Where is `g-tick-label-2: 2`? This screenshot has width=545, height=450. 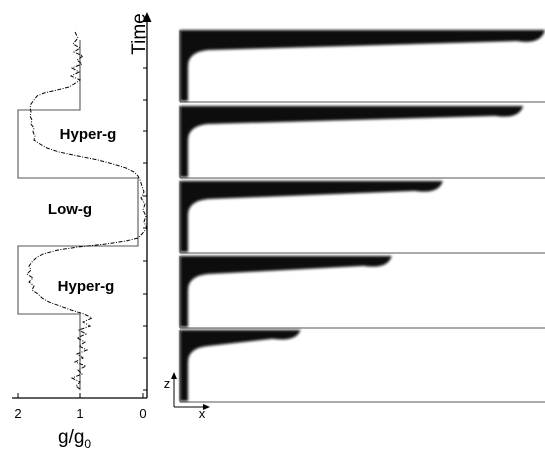 g-tick-label-2: 2 is located at coordinates (17, 413).